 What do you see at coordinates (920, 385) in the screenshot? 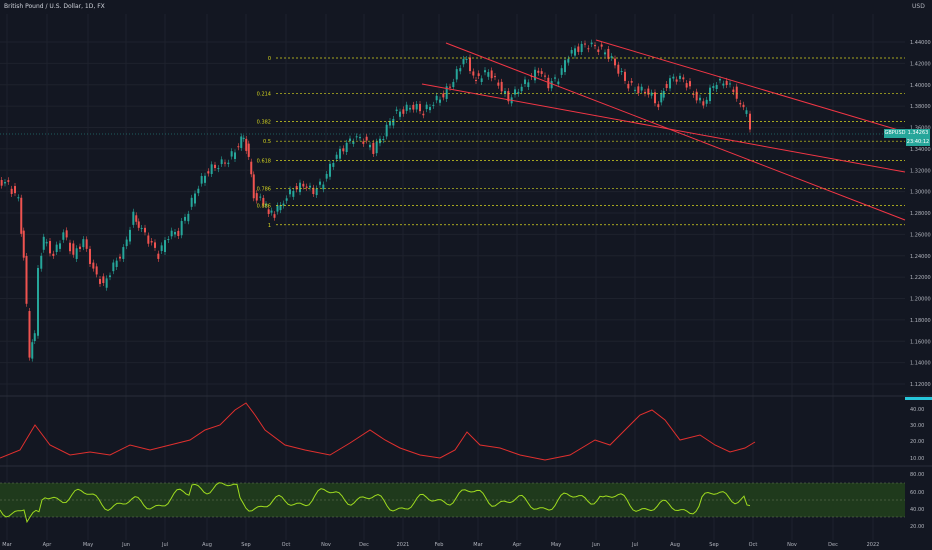
I see `price-tick-label: 1.12000` at bounding box center [920, 385].